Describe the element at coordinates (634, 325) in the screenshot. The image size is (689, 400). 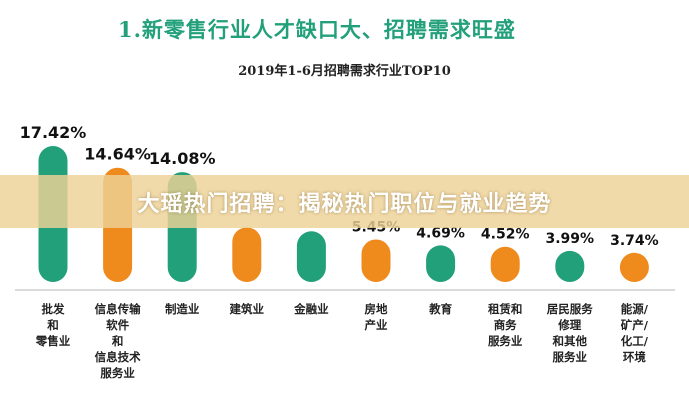
I see `category-label-line: 矿产/` at that location.